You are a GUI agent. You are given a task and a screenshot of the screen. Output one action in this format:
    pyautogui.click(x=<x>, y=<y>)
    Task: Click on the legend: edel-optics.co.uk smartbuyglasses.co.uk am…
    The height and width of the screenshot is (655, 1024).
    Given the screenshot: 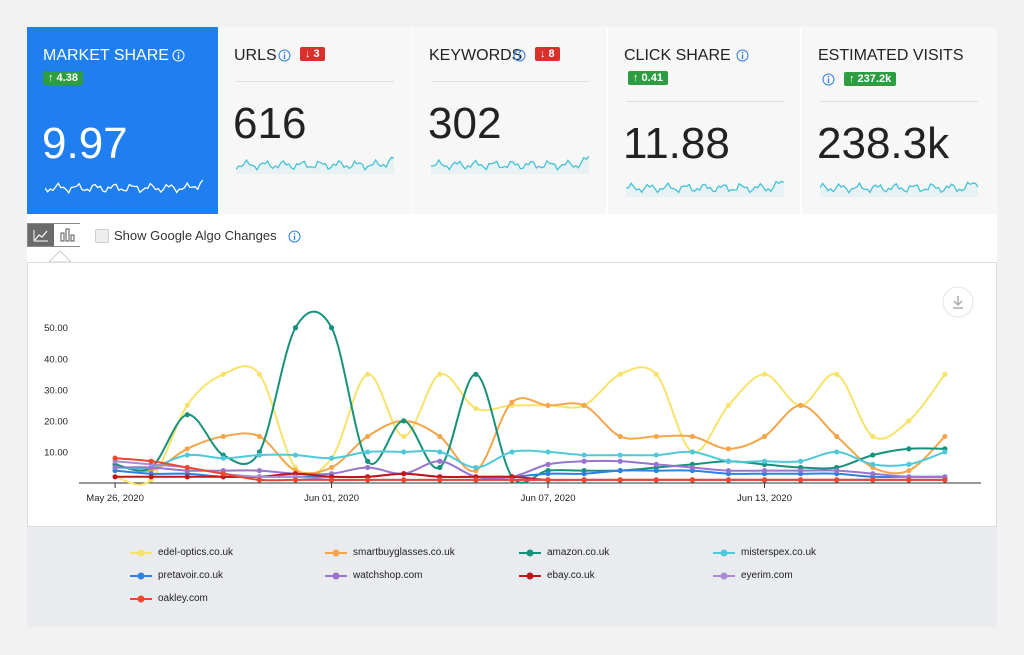 What is the action you would take?
    pyautogui.click(x=512, y=577)
    